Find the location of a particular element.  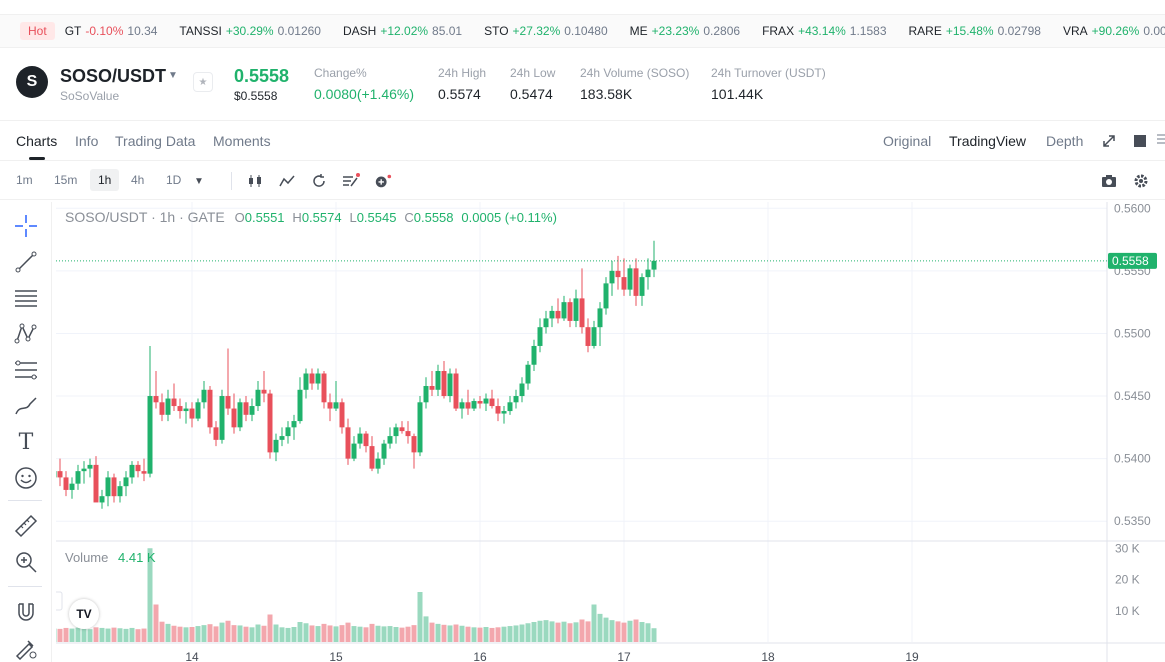

timeframe-1d: 1D is located at coordinates (174, 180).